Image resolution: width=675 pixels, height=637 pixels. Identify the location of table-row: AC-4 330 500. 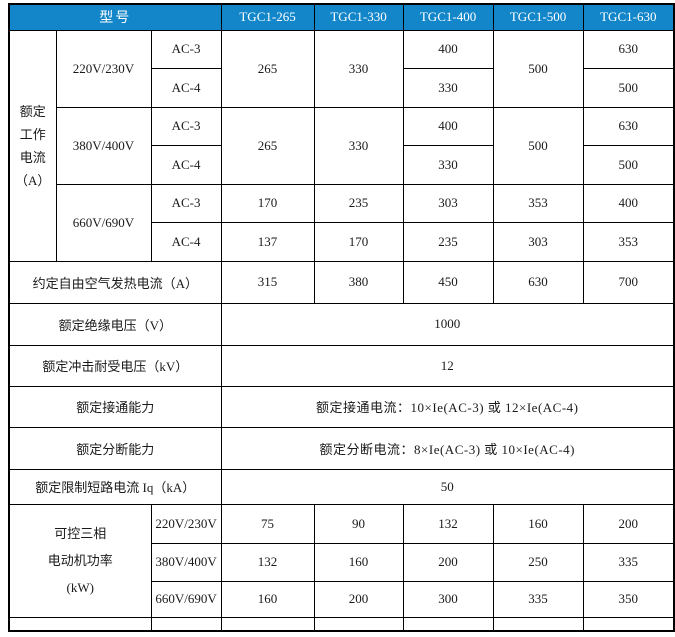
(342, 87).